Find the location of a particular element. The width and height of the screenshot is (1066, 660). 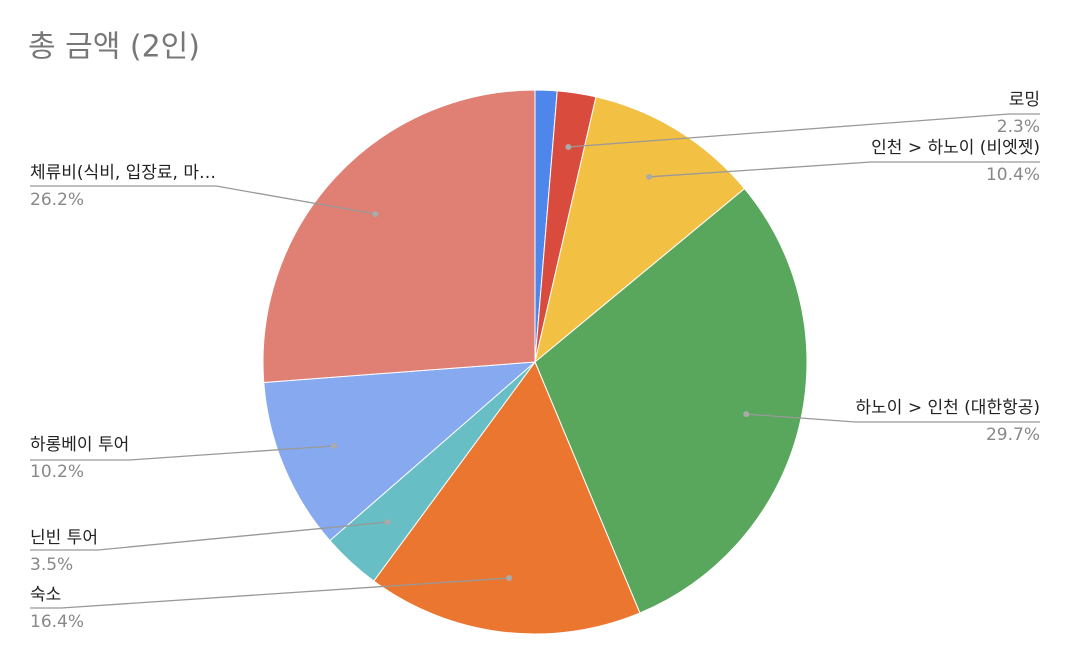

slice-label: 하롱베이 투어 is located at coordinates (79, 445).